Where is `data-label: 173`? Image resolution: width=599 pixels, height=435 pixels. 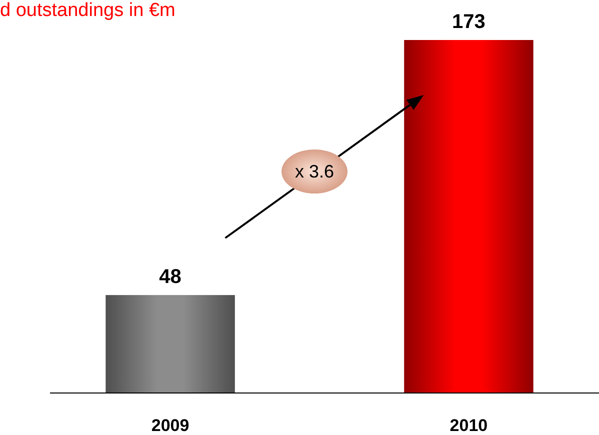 data-label: 173 is located at coordinates (469, 22).